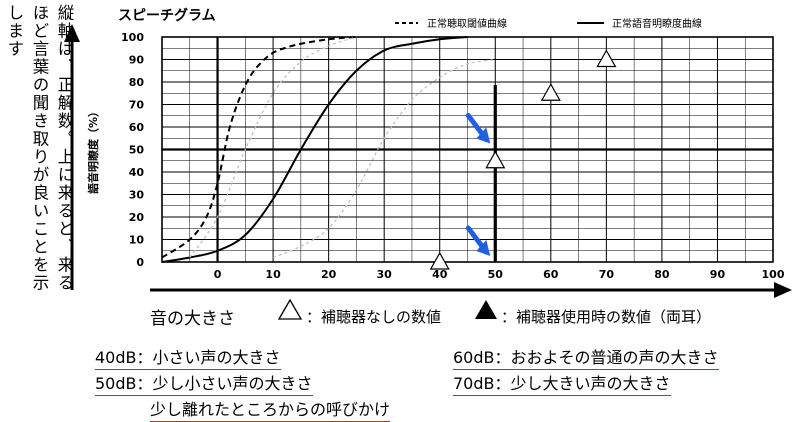  I want to click on level-desc: ：少し大きい声の大きさ, so click(582, 383).